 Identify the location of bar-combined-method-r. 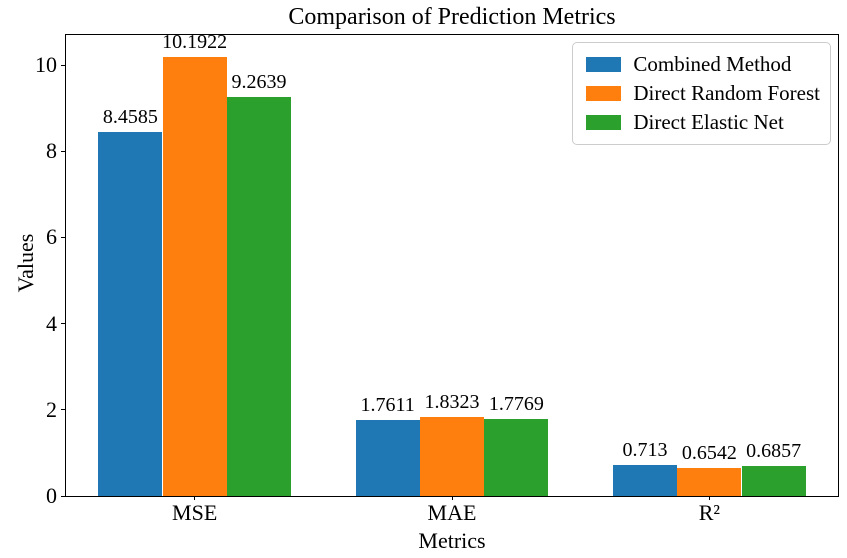
(645, 480).